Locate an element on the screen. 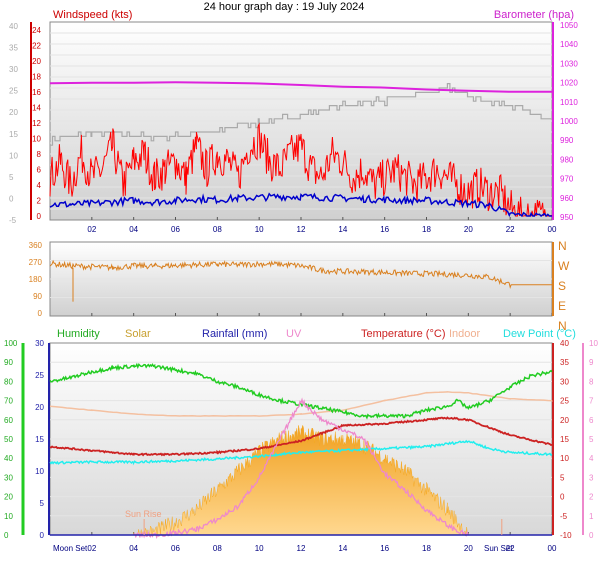  annotation-sun-rise: Sun Rise is located at coordinates (143, 514).